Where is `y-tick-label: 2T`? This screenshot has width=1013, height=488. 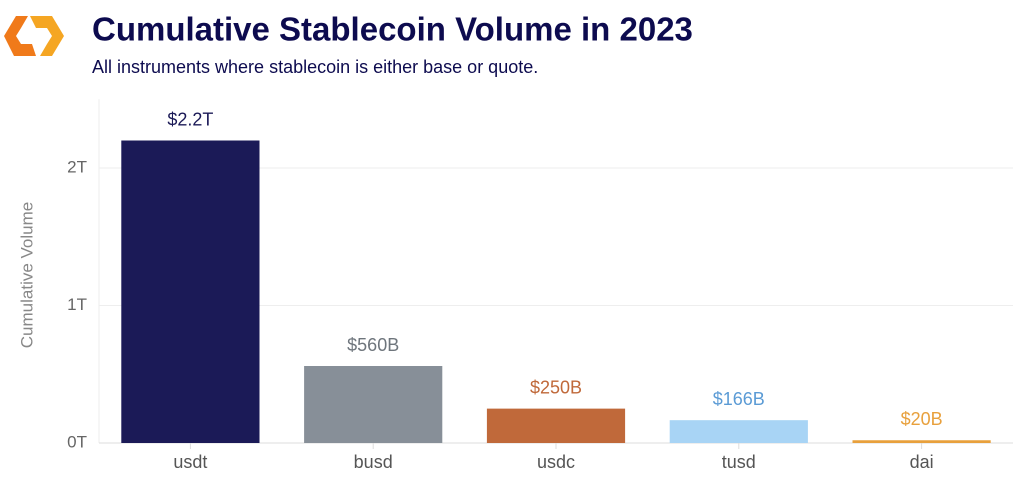
y-tick-label: 2T is located at coordinates (77, 166).